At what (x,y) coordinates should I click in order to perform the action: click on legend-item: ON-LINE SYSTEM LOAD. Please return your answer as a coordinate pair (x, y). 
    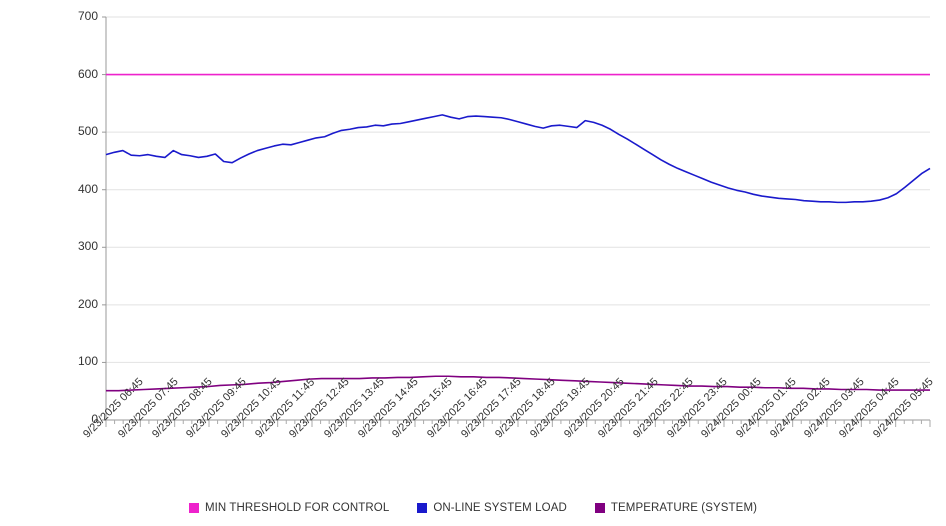
    Looking at the image, I should click on (492, 508).